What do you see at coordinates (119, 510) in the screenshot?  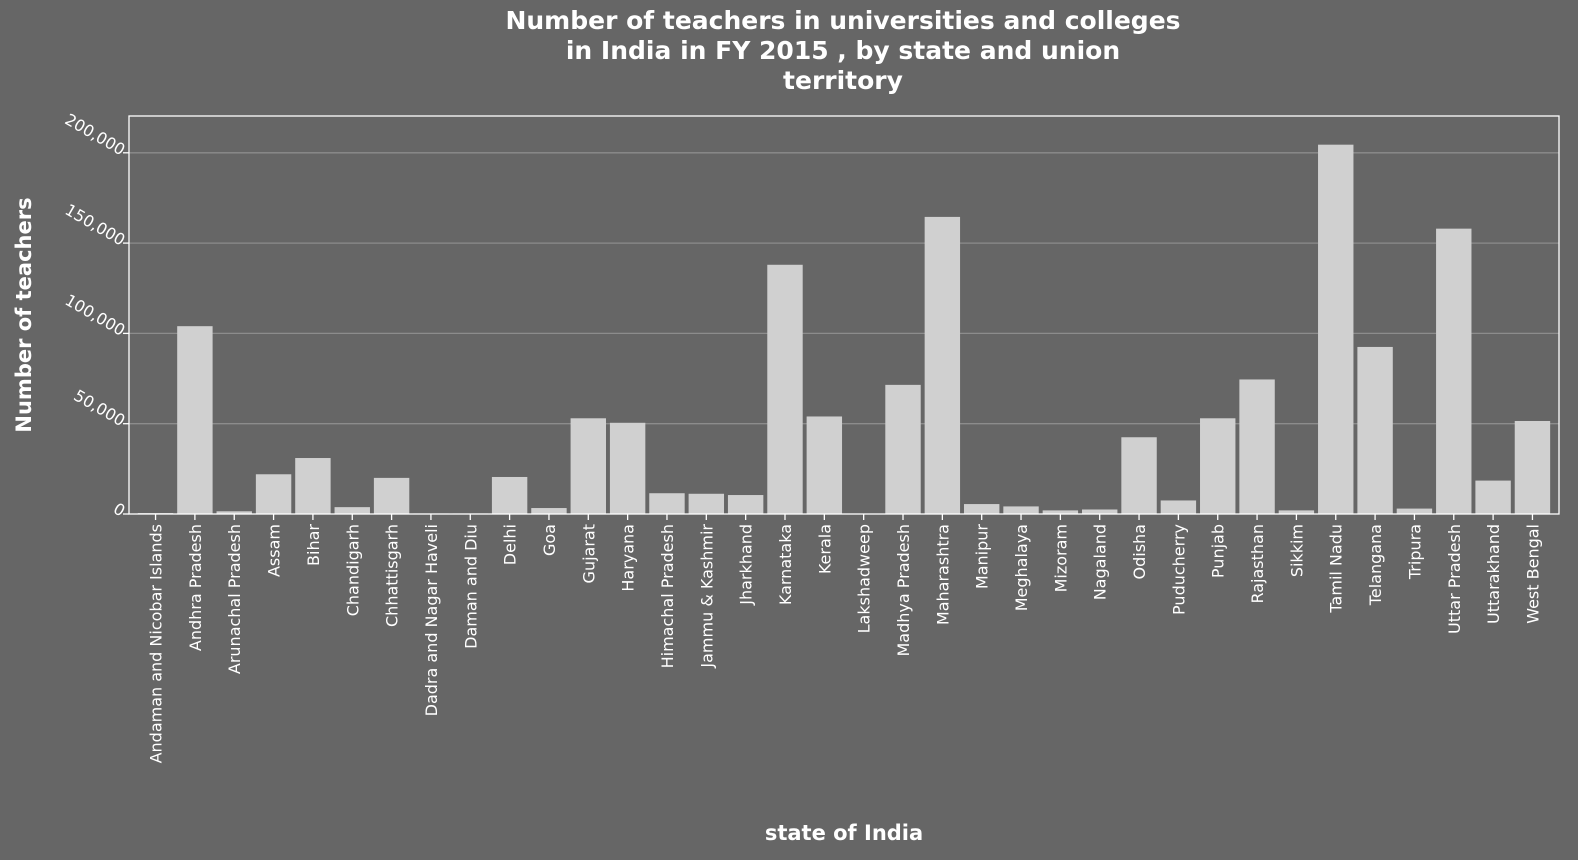 I see `y-tick-label: 0` at bounding box center [119, 510].